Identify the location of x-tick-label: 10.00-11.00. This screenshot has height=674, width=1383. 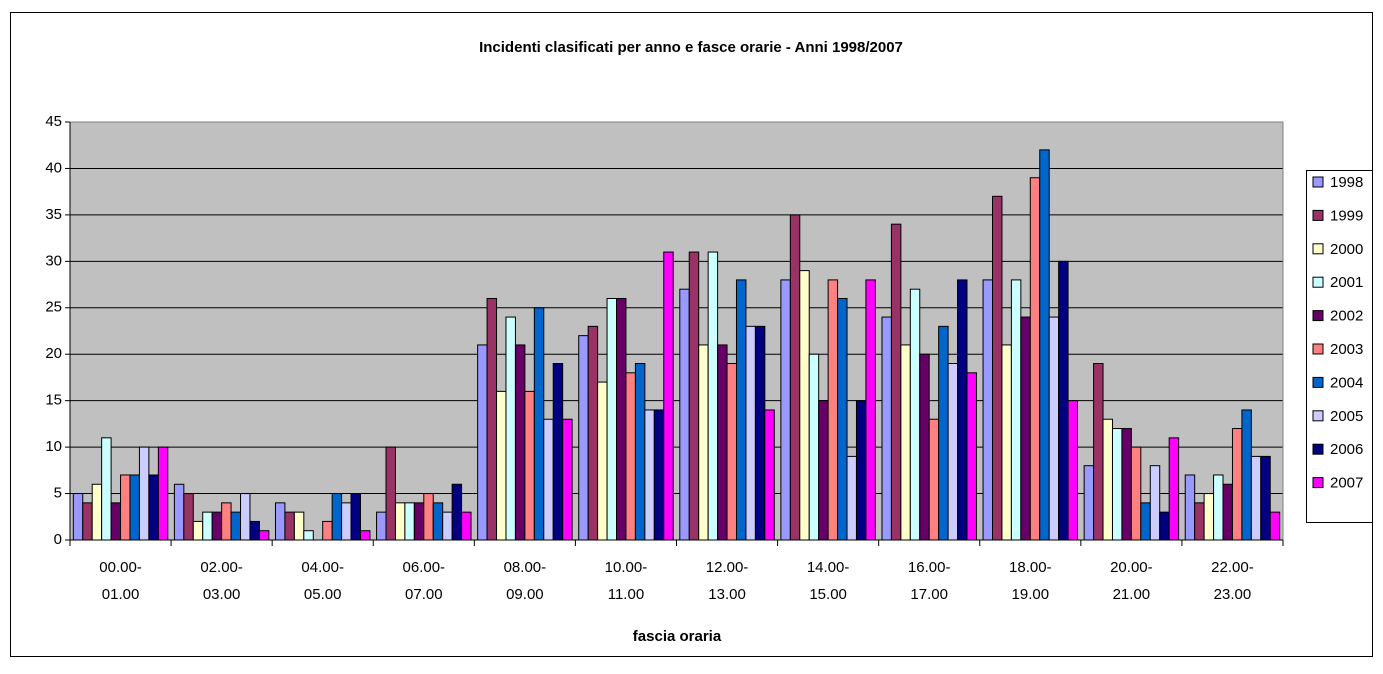
(626, 581).